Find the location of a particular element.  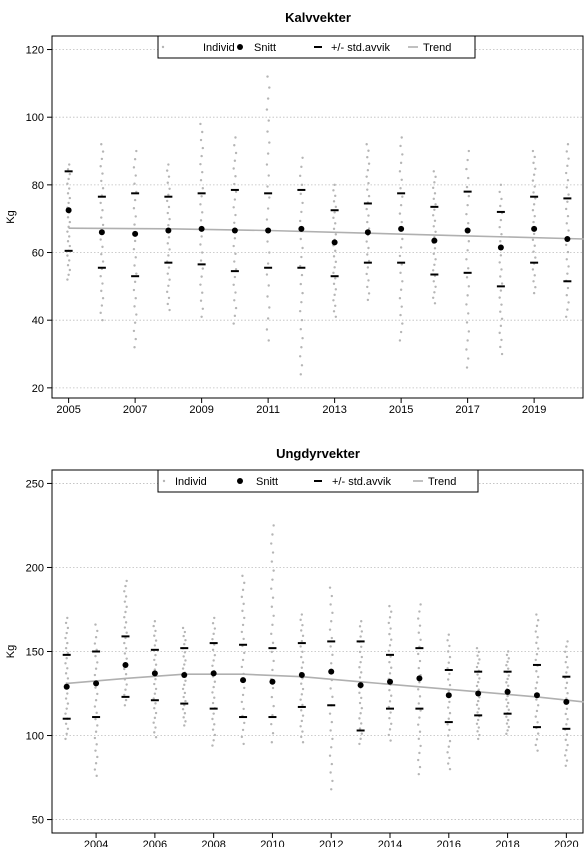

x-tick-label: 2008 is located at coordinates (213, 843).